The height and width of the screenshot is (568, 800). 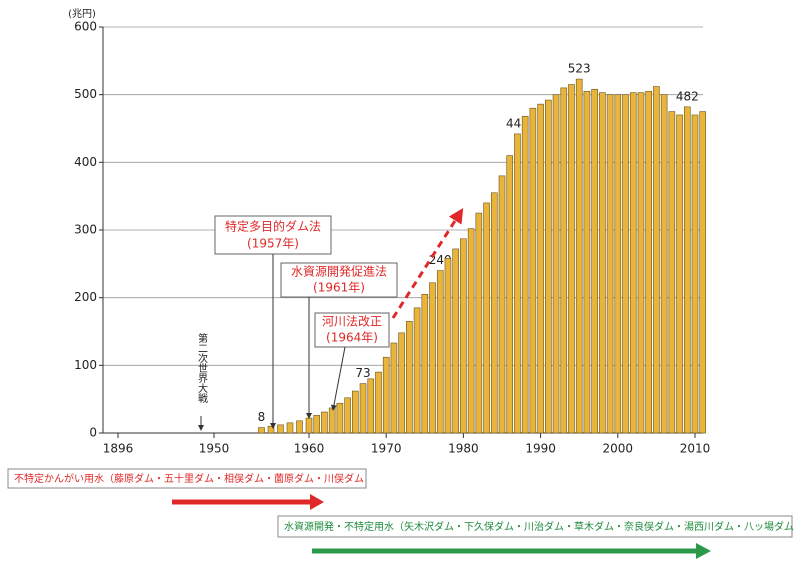 What do you see at coordinates (540, 449) in the screenshot?
I see `x-tick-label: 1990` at bounding box center [540, 449].